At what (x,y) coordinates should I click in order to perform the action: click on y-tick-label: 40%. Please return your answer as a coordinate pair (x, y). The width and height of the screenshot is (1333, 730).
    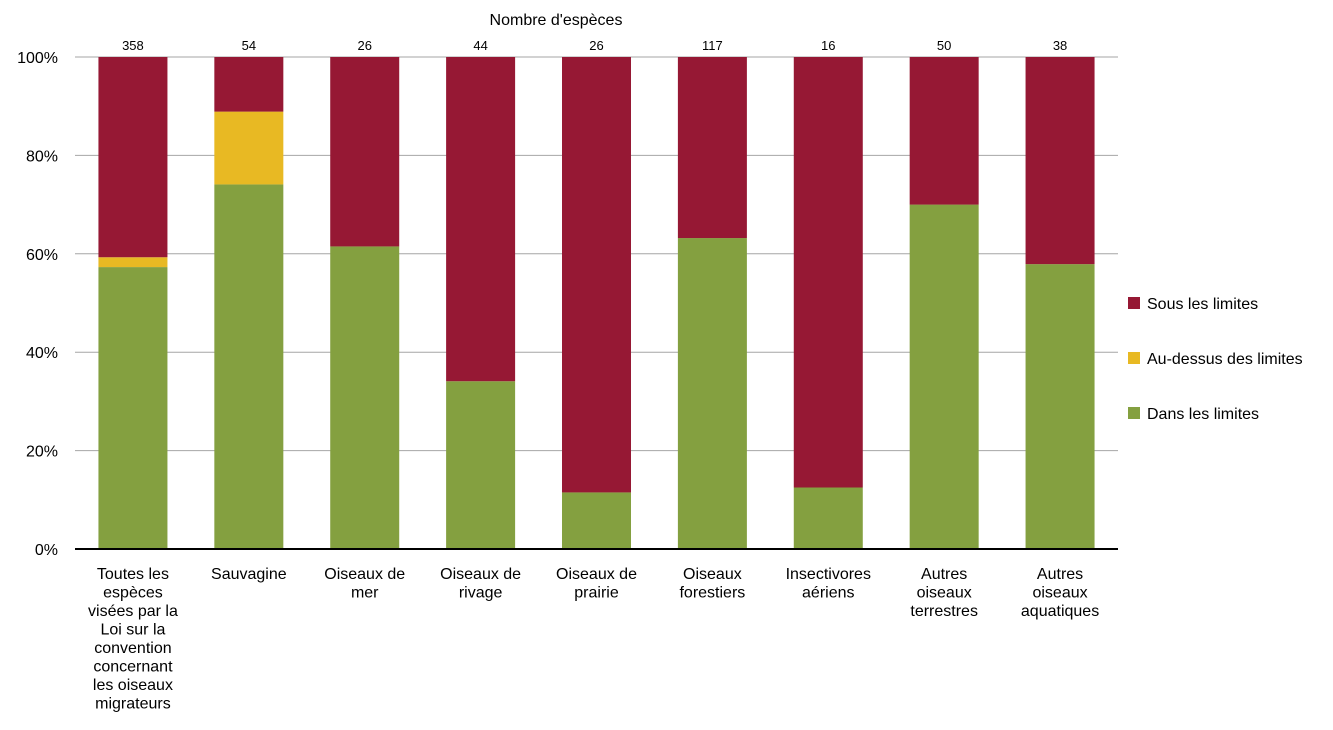
    Looking at the image, I should click on (42, 353).